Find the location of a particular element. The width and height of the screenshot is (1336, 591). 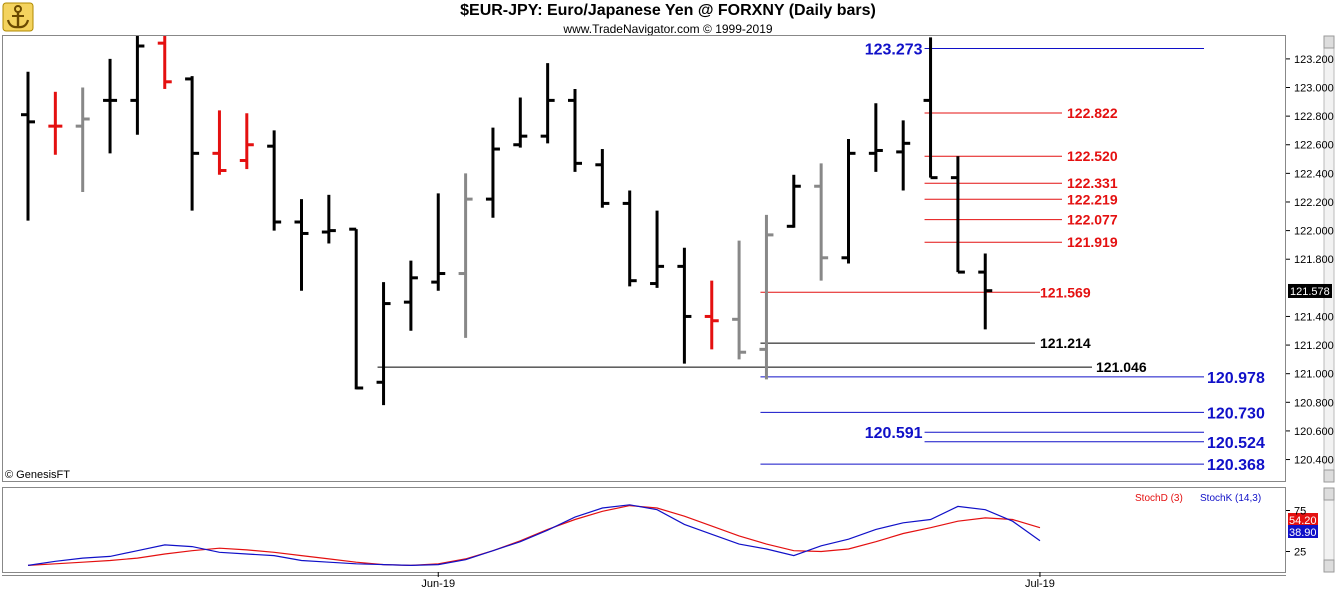

stochastic-lines: StochD (3) 54.20 StochK (14,3) 38.90 is located at coordinates (672, 530).